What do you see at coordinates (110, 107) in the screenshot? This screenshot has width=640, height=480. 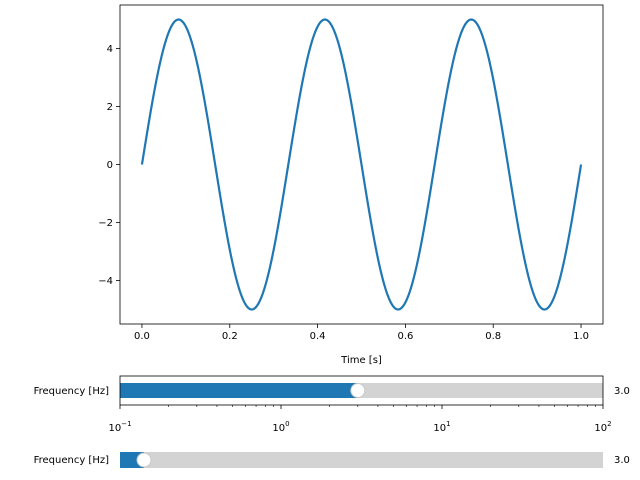 I see `y-tick-label: 2` at bounding box center [110, 107].